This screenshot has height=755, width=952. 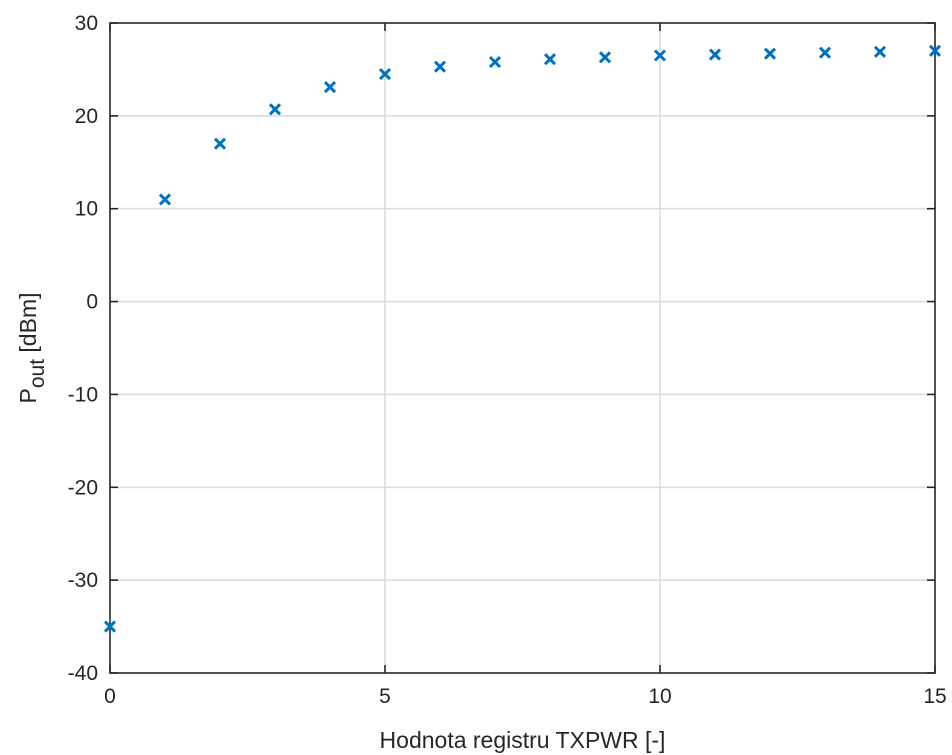 I want to click on y-tick-label: 20, so click(x=86, y=116).